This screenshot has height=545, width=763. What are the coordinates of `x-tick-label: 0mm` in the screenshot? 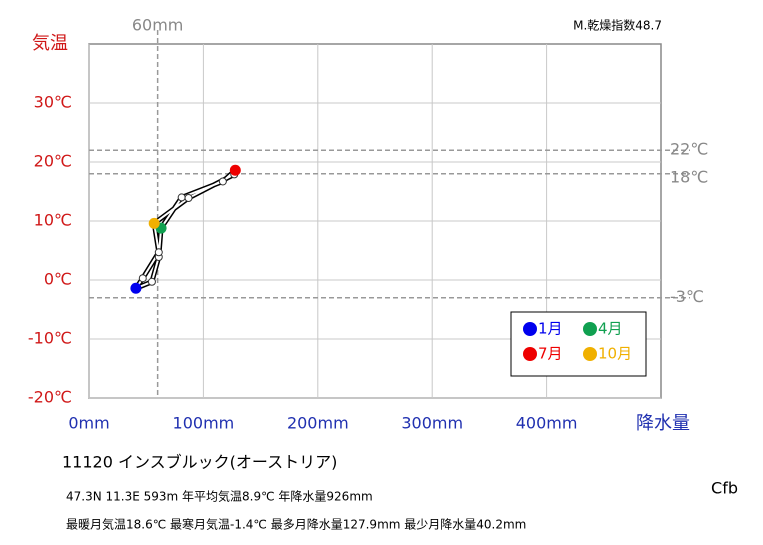 It's located at (88, 423).